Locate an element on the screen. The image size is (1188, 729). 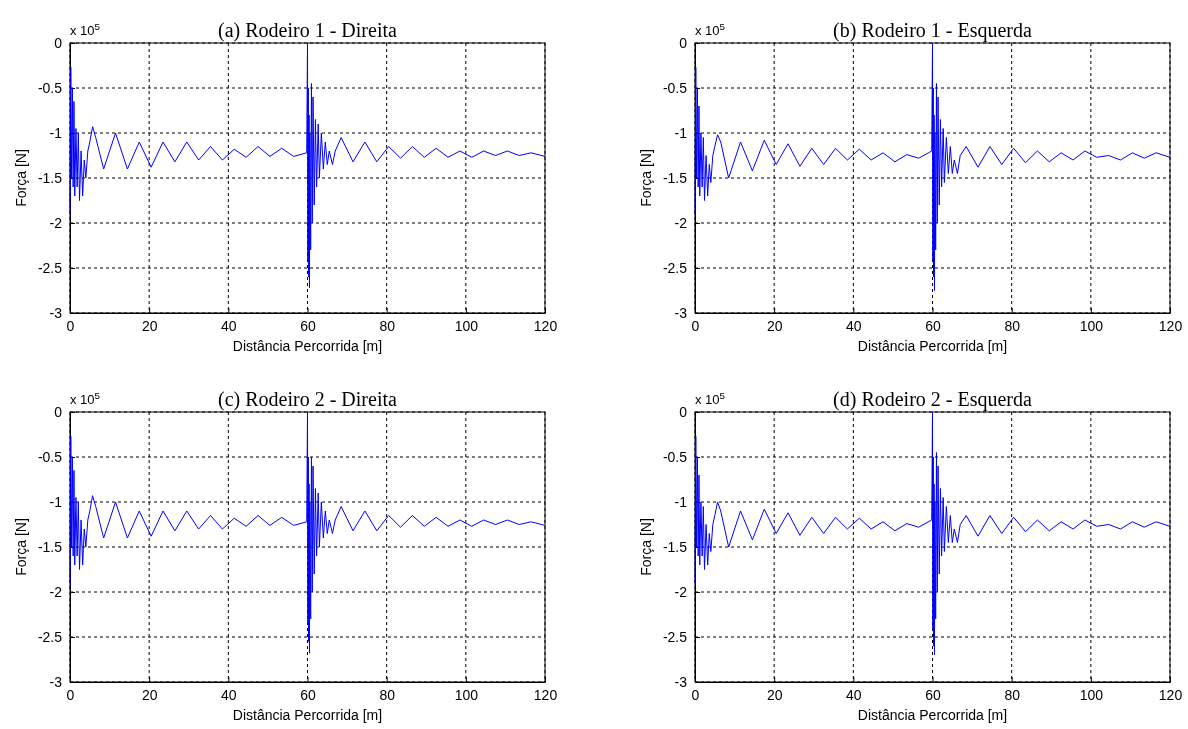
chart-title: (d) Rodeiro 2 - Esquerda is located at coordinates (933, 399).